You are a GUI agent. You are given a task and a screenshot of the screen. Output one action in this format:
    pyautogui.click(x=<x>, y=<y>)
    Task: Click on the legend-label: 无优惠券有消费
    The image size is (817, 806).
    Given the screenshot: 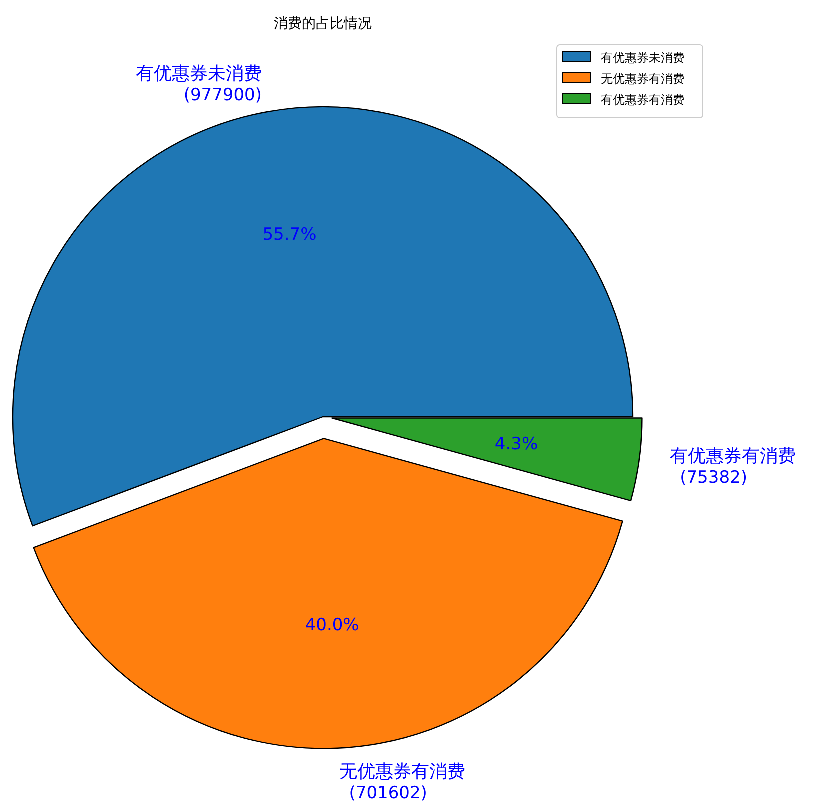 What is the action you would take?
    pyautogui.click(x=643, y=79)
    